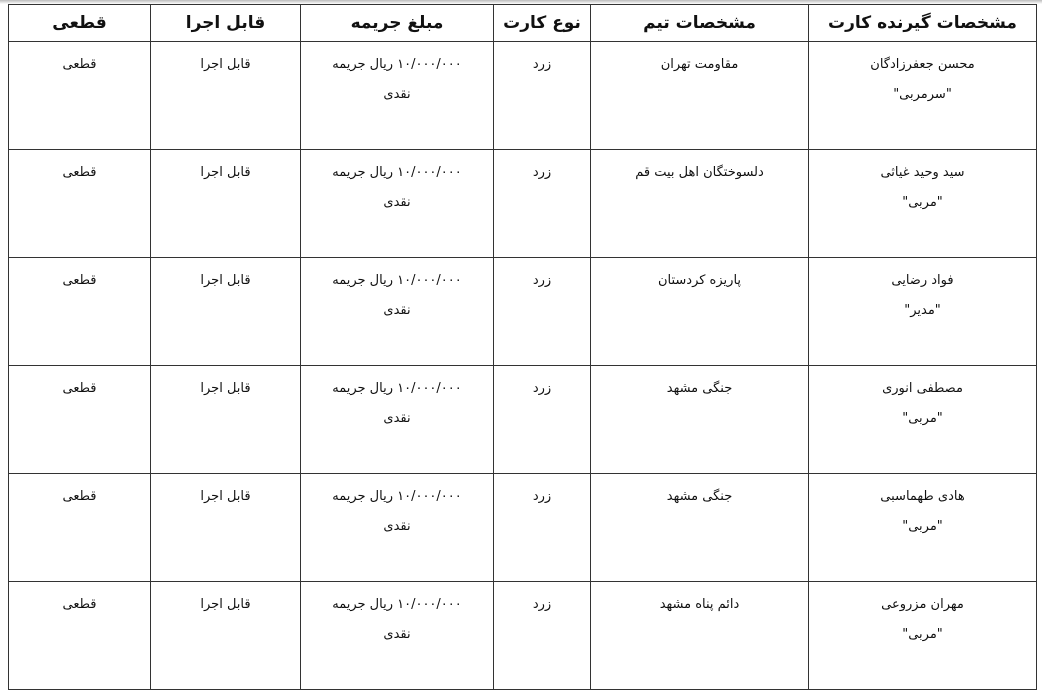 This screenshot has height=690, width=1042. I want to click on header-team: مشخصات تیم, so click(699, 23).